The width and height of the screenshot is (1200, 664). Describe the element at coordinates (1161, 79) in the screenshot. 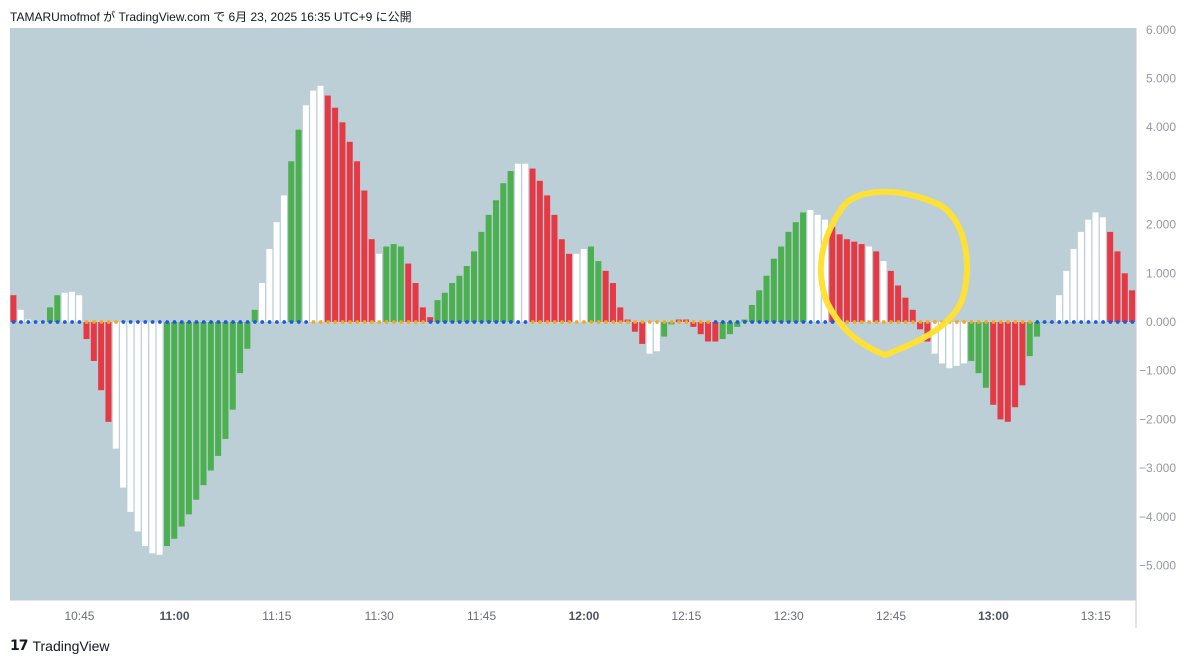

I see `y-tick-label: 5.000` at that location.